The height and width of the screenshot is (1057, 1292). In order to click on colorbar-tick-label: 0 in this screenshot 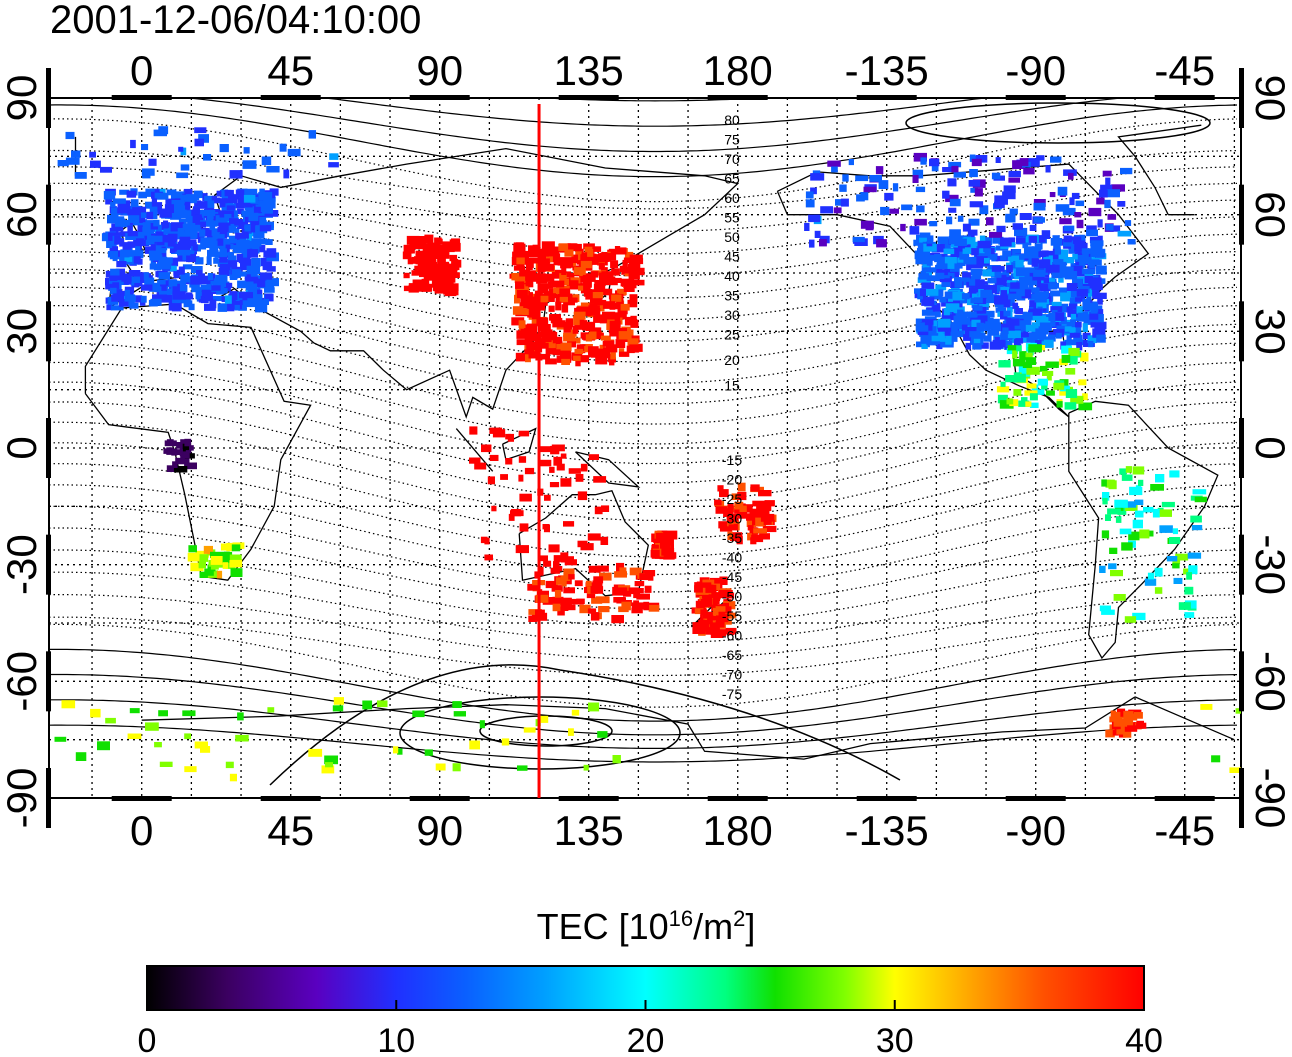, I will do `click(147, 1039)`.